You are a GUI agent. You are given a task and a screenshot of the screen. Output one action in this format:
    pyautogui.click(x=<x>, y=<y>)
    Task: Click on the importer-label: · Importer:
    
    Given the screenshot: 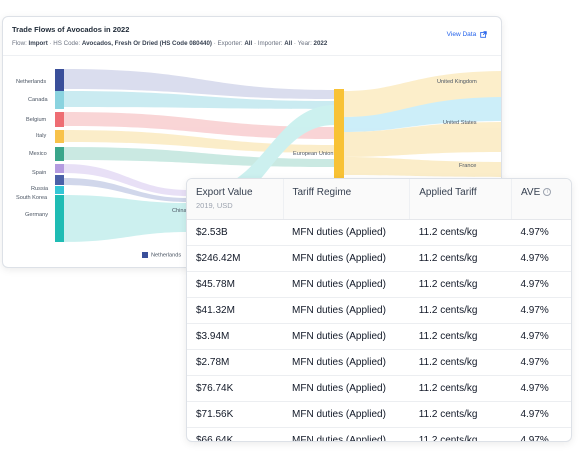 What is the action you would take?
    pyautogui.click(x=268, y=43)
    